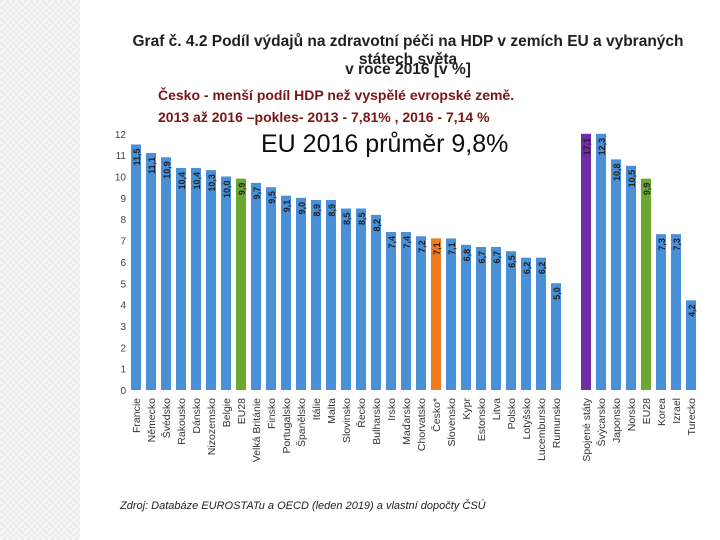 The image size is (720, 540). I want to click on category-label: Lucembursko, so click(542, 429).